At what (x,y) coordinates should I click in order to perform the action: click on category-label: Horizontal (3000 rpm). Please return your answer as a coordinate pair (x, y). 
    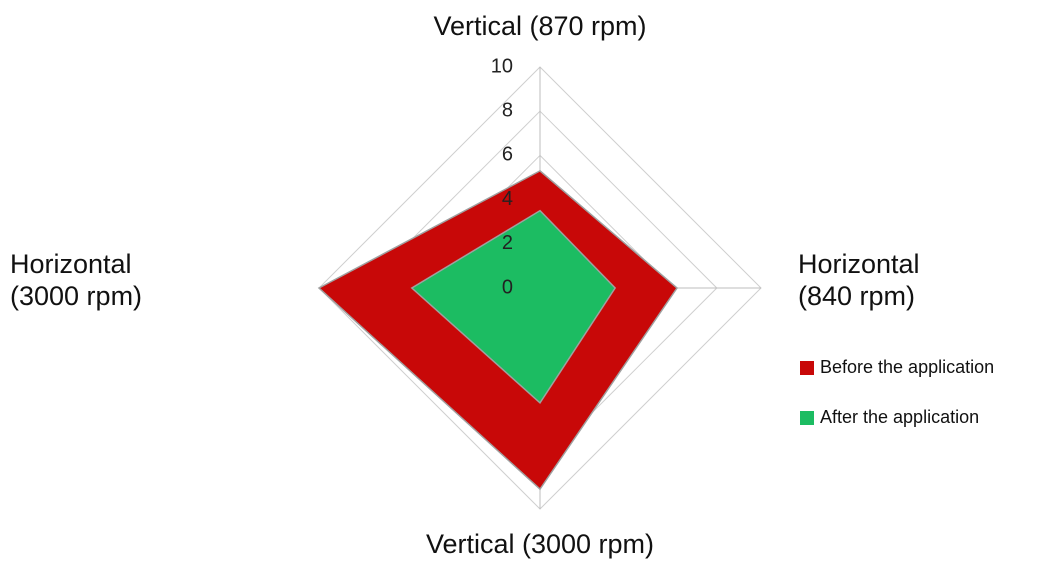
    Looking at the image, I should click on (76, 280).